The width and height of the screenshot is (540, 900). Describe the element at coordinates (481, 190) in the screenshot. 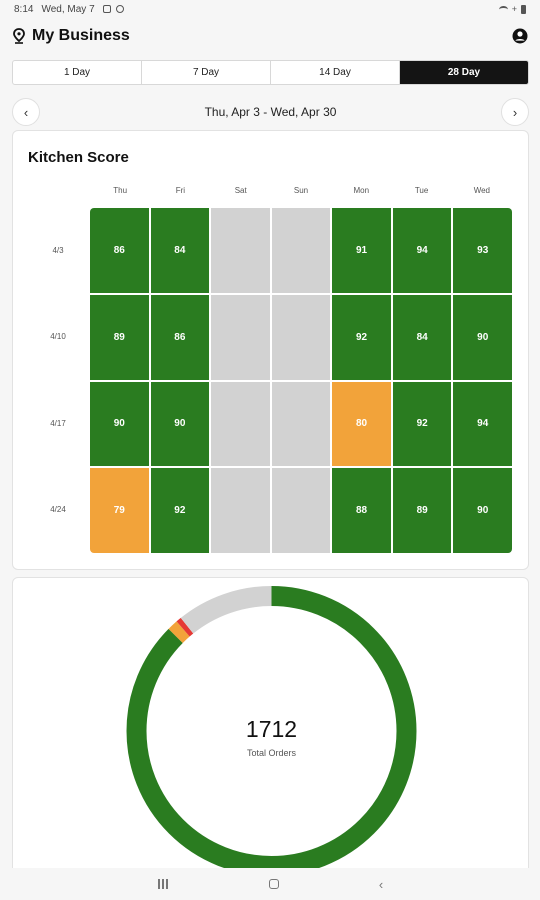

I see `day-header-wed: Wed` at that location.